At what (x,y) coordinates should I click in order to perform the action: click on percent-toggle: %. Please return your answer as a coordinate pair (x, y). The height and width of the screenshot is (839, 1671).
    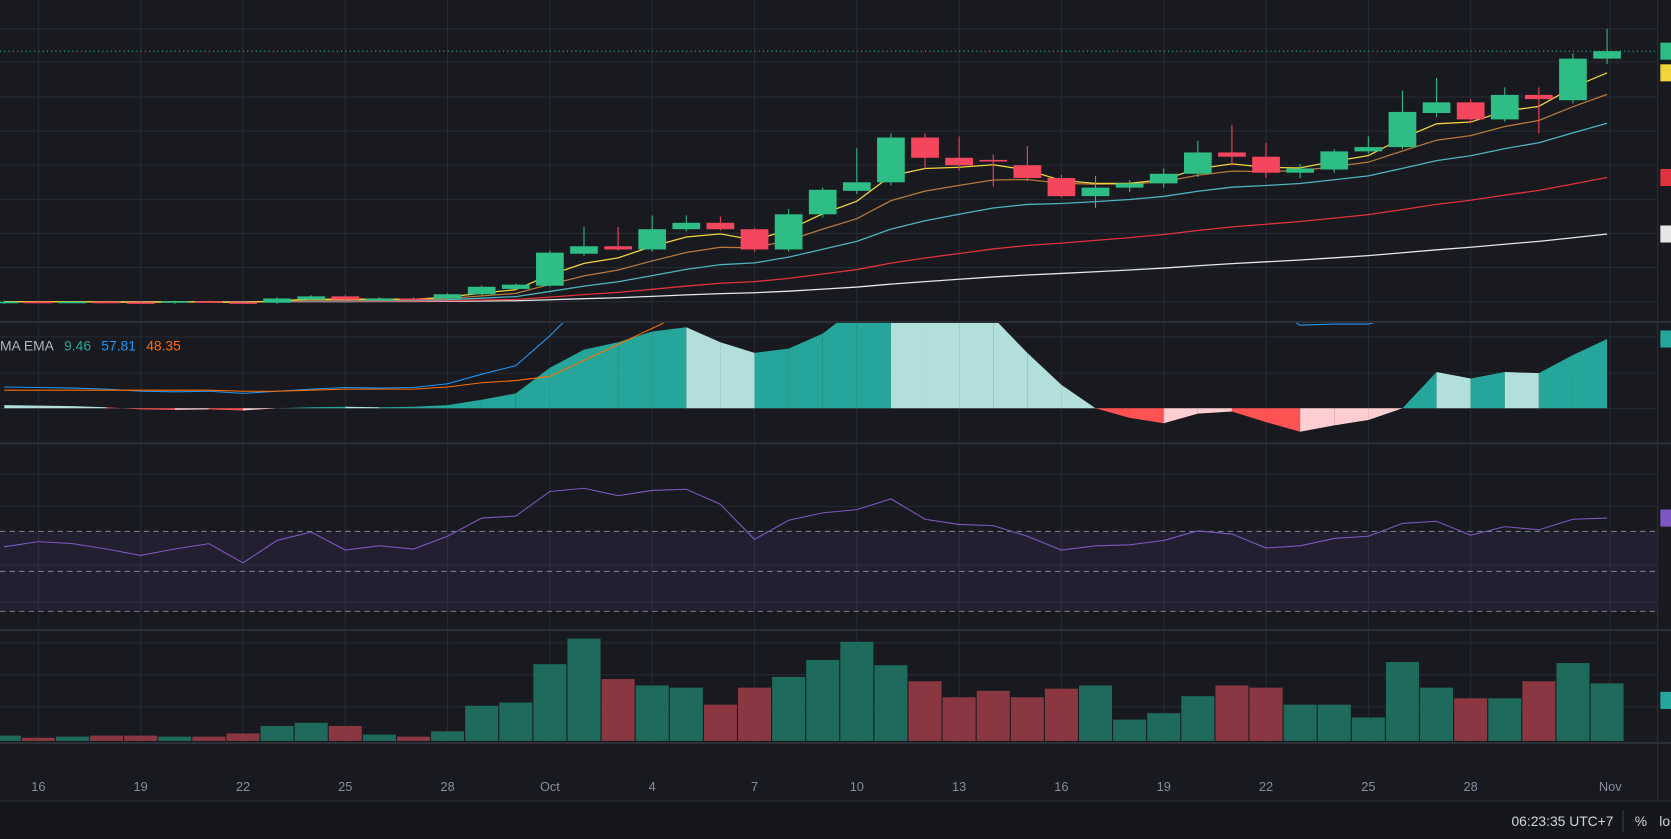
    Looking at the image, I should click on (1641, 821).